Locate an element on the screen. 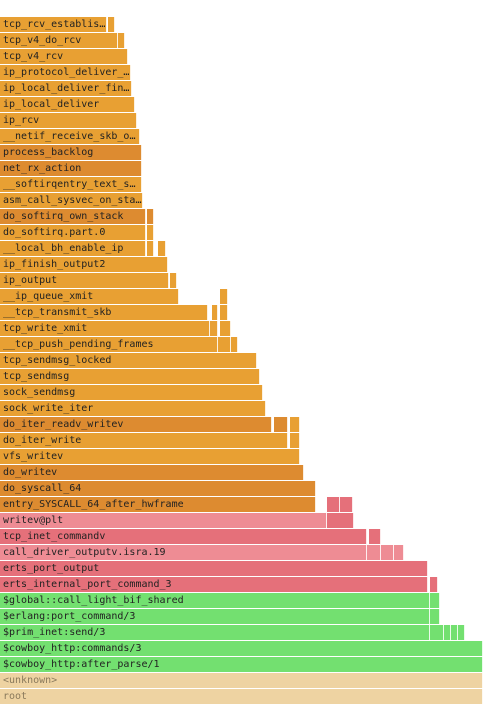 This screenshot has height=705, width=483. frame-ip-protocol-deliver-rcu: ip_protocol_deliver_rcu is located at coordinates (65, 72).